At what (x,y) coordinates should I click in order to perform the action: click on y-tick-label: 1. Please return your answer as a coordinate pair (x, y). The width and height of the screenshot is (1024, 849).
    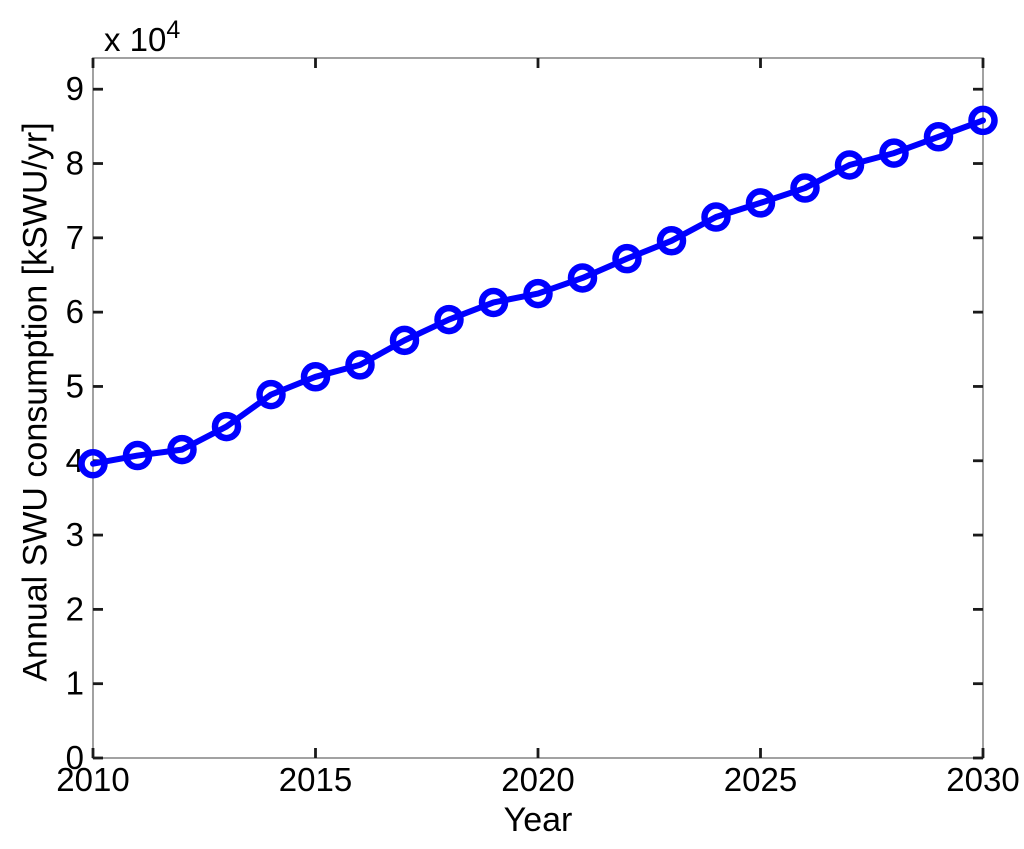
    Looking at the image, I should click on (75, 683).